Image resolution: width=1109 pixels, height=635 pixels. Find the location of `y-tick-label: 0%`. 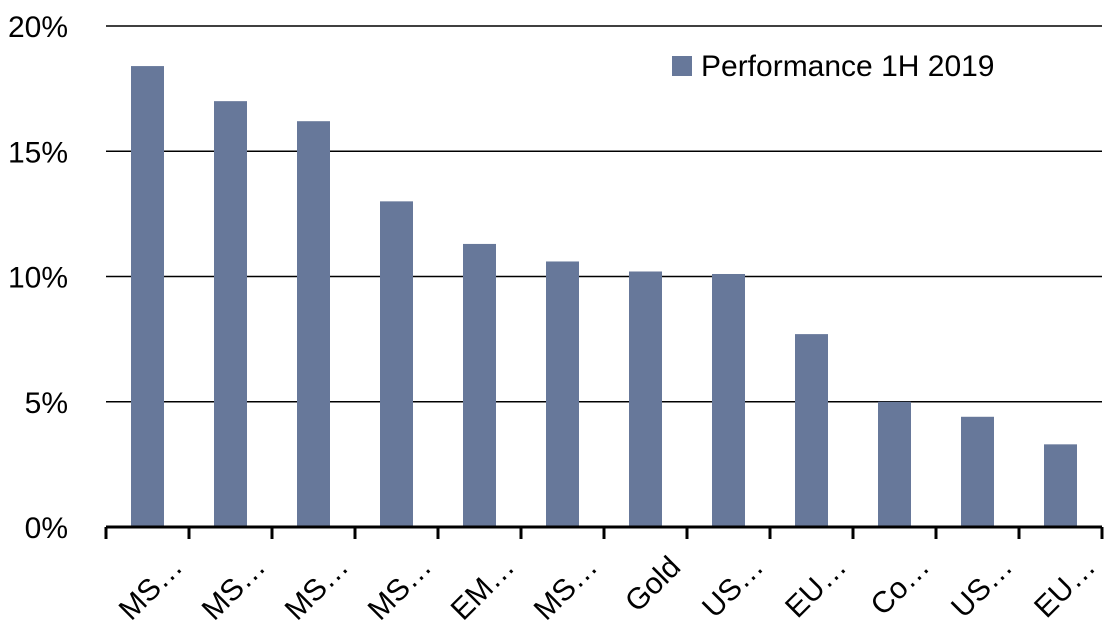

y-tick-label: 0% is located at coordinates (46, 528).